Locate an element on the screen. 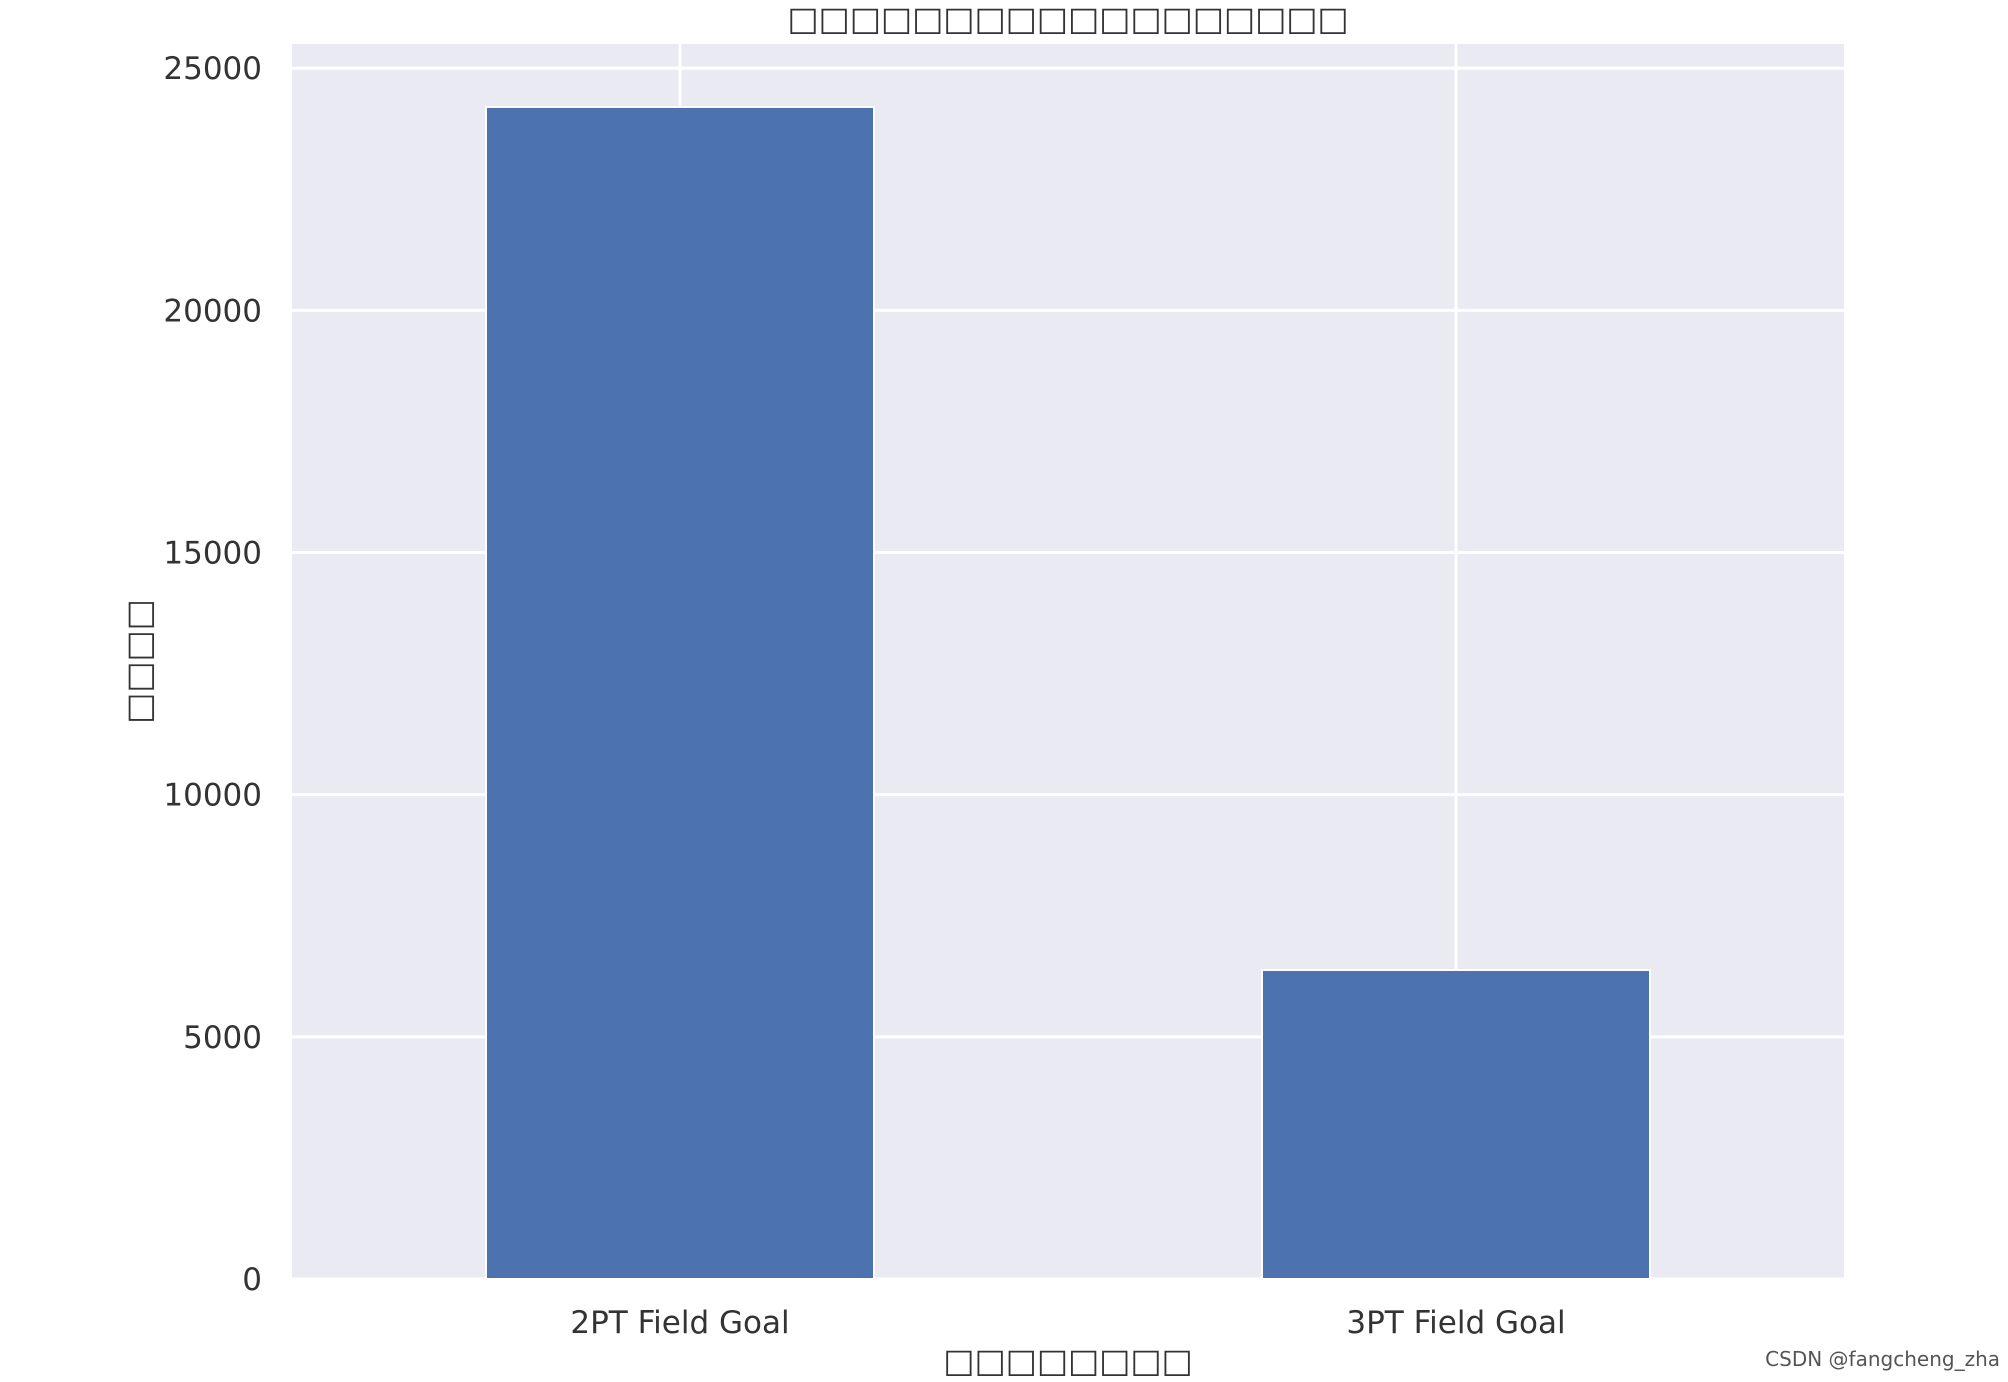 The image size is (2008, 1382). y-tick-label: 0 is located at coordinates (252, 1280).